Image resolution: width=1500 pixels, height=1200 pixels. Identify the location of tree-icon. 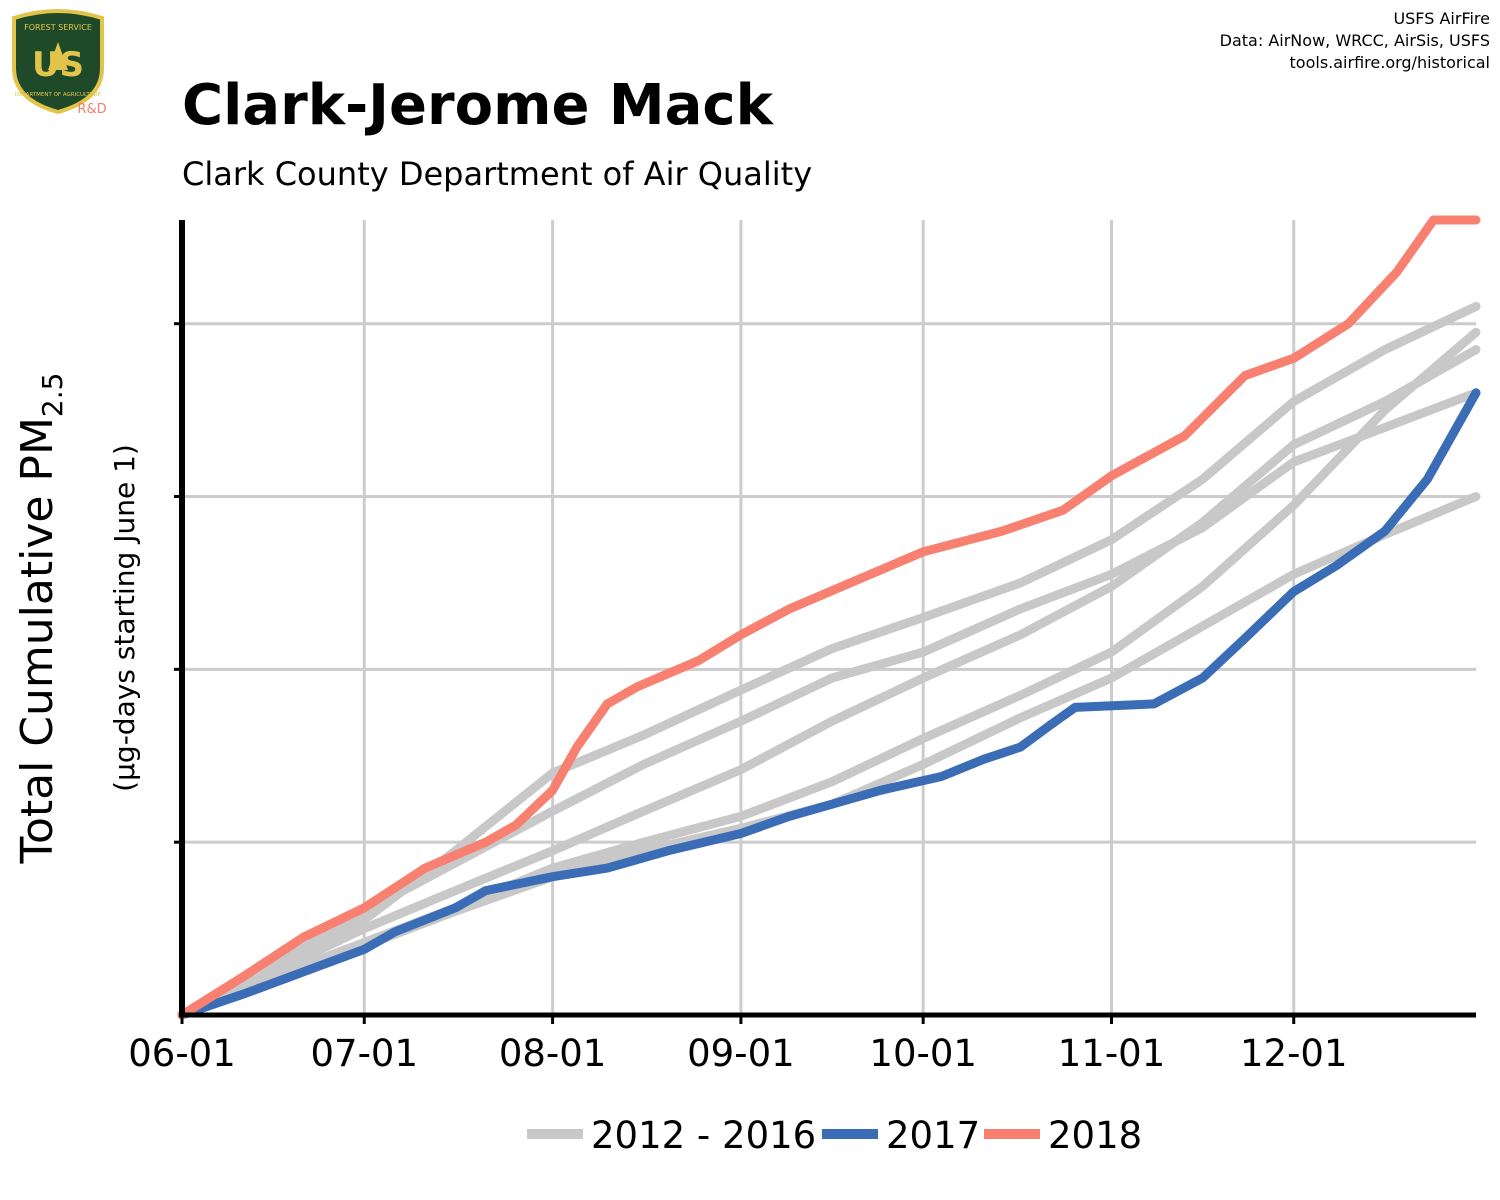
(58, 56).